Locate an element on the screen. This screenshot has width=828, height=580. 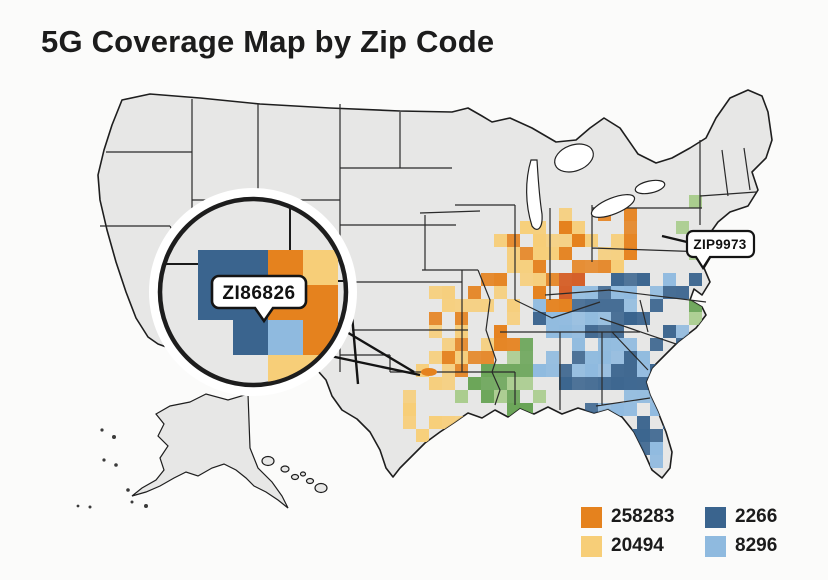
legend-item: 258283 is located at coordinates (630, 517).